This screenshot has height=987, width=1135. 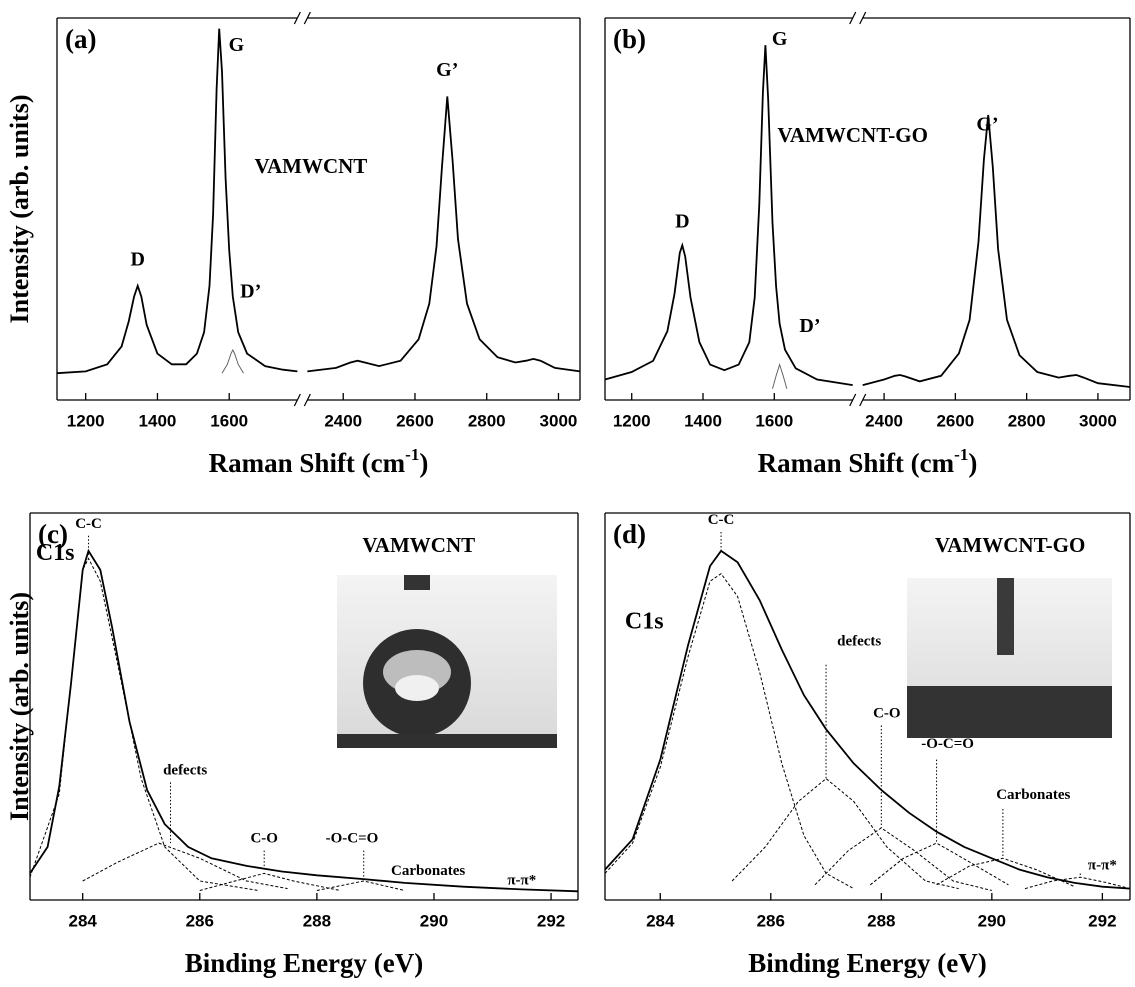 What do you see at coordinates (447, 661) in the screenshot?
I see `inset-photo-c` at bounding box center [447, 661].